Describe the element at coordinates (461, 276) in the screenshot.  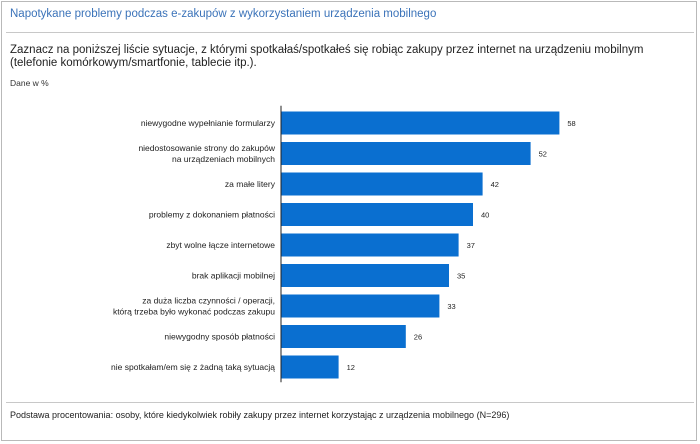
I see `value-label: 35` at that location.